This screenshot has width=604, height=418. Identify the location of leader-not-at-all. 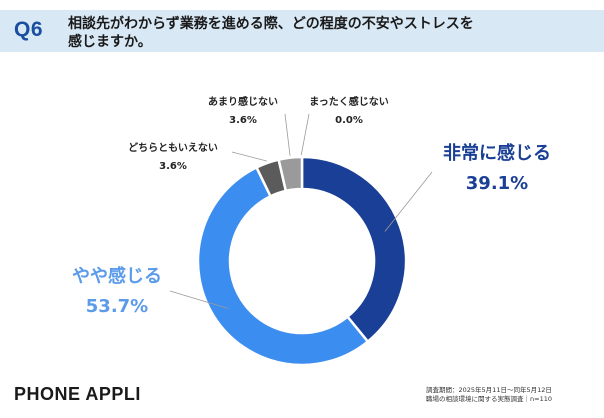
(305, 134).